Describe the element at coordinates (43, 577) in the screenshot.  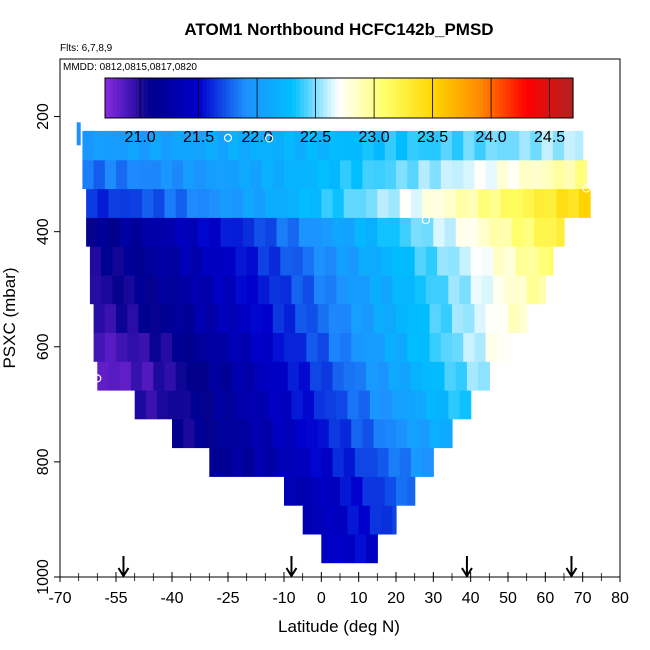
I see `y-tick-label: 1000` at that location.